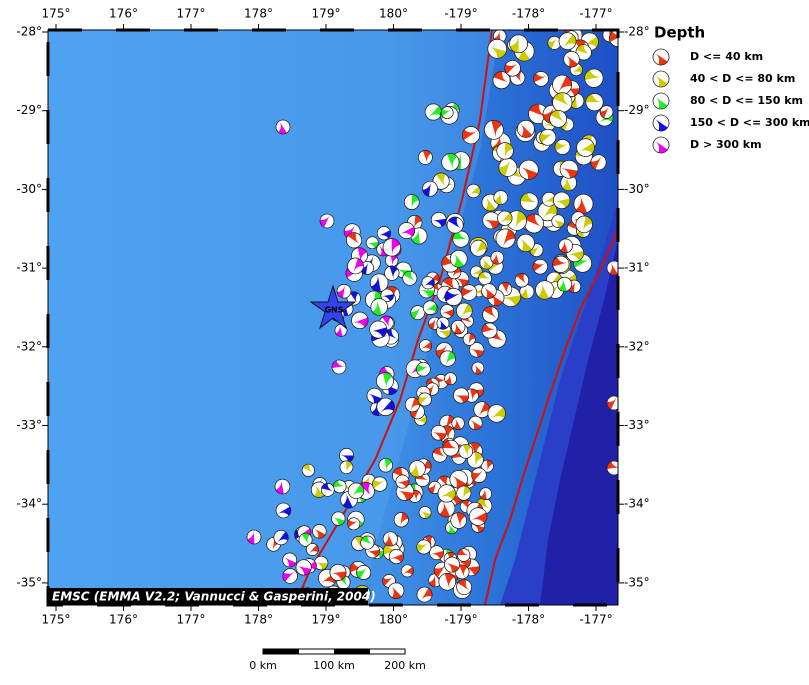  I want to click on lon-label-bottom: 179°, so click(326, 620).